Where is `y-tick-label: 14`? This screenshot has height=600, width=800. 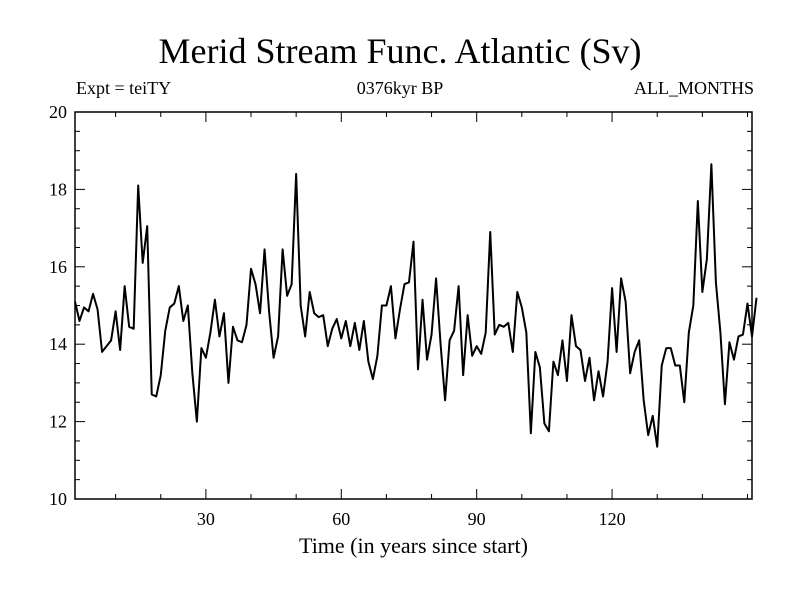 y-tick-label: 14 is located at coordinates (58, 344).